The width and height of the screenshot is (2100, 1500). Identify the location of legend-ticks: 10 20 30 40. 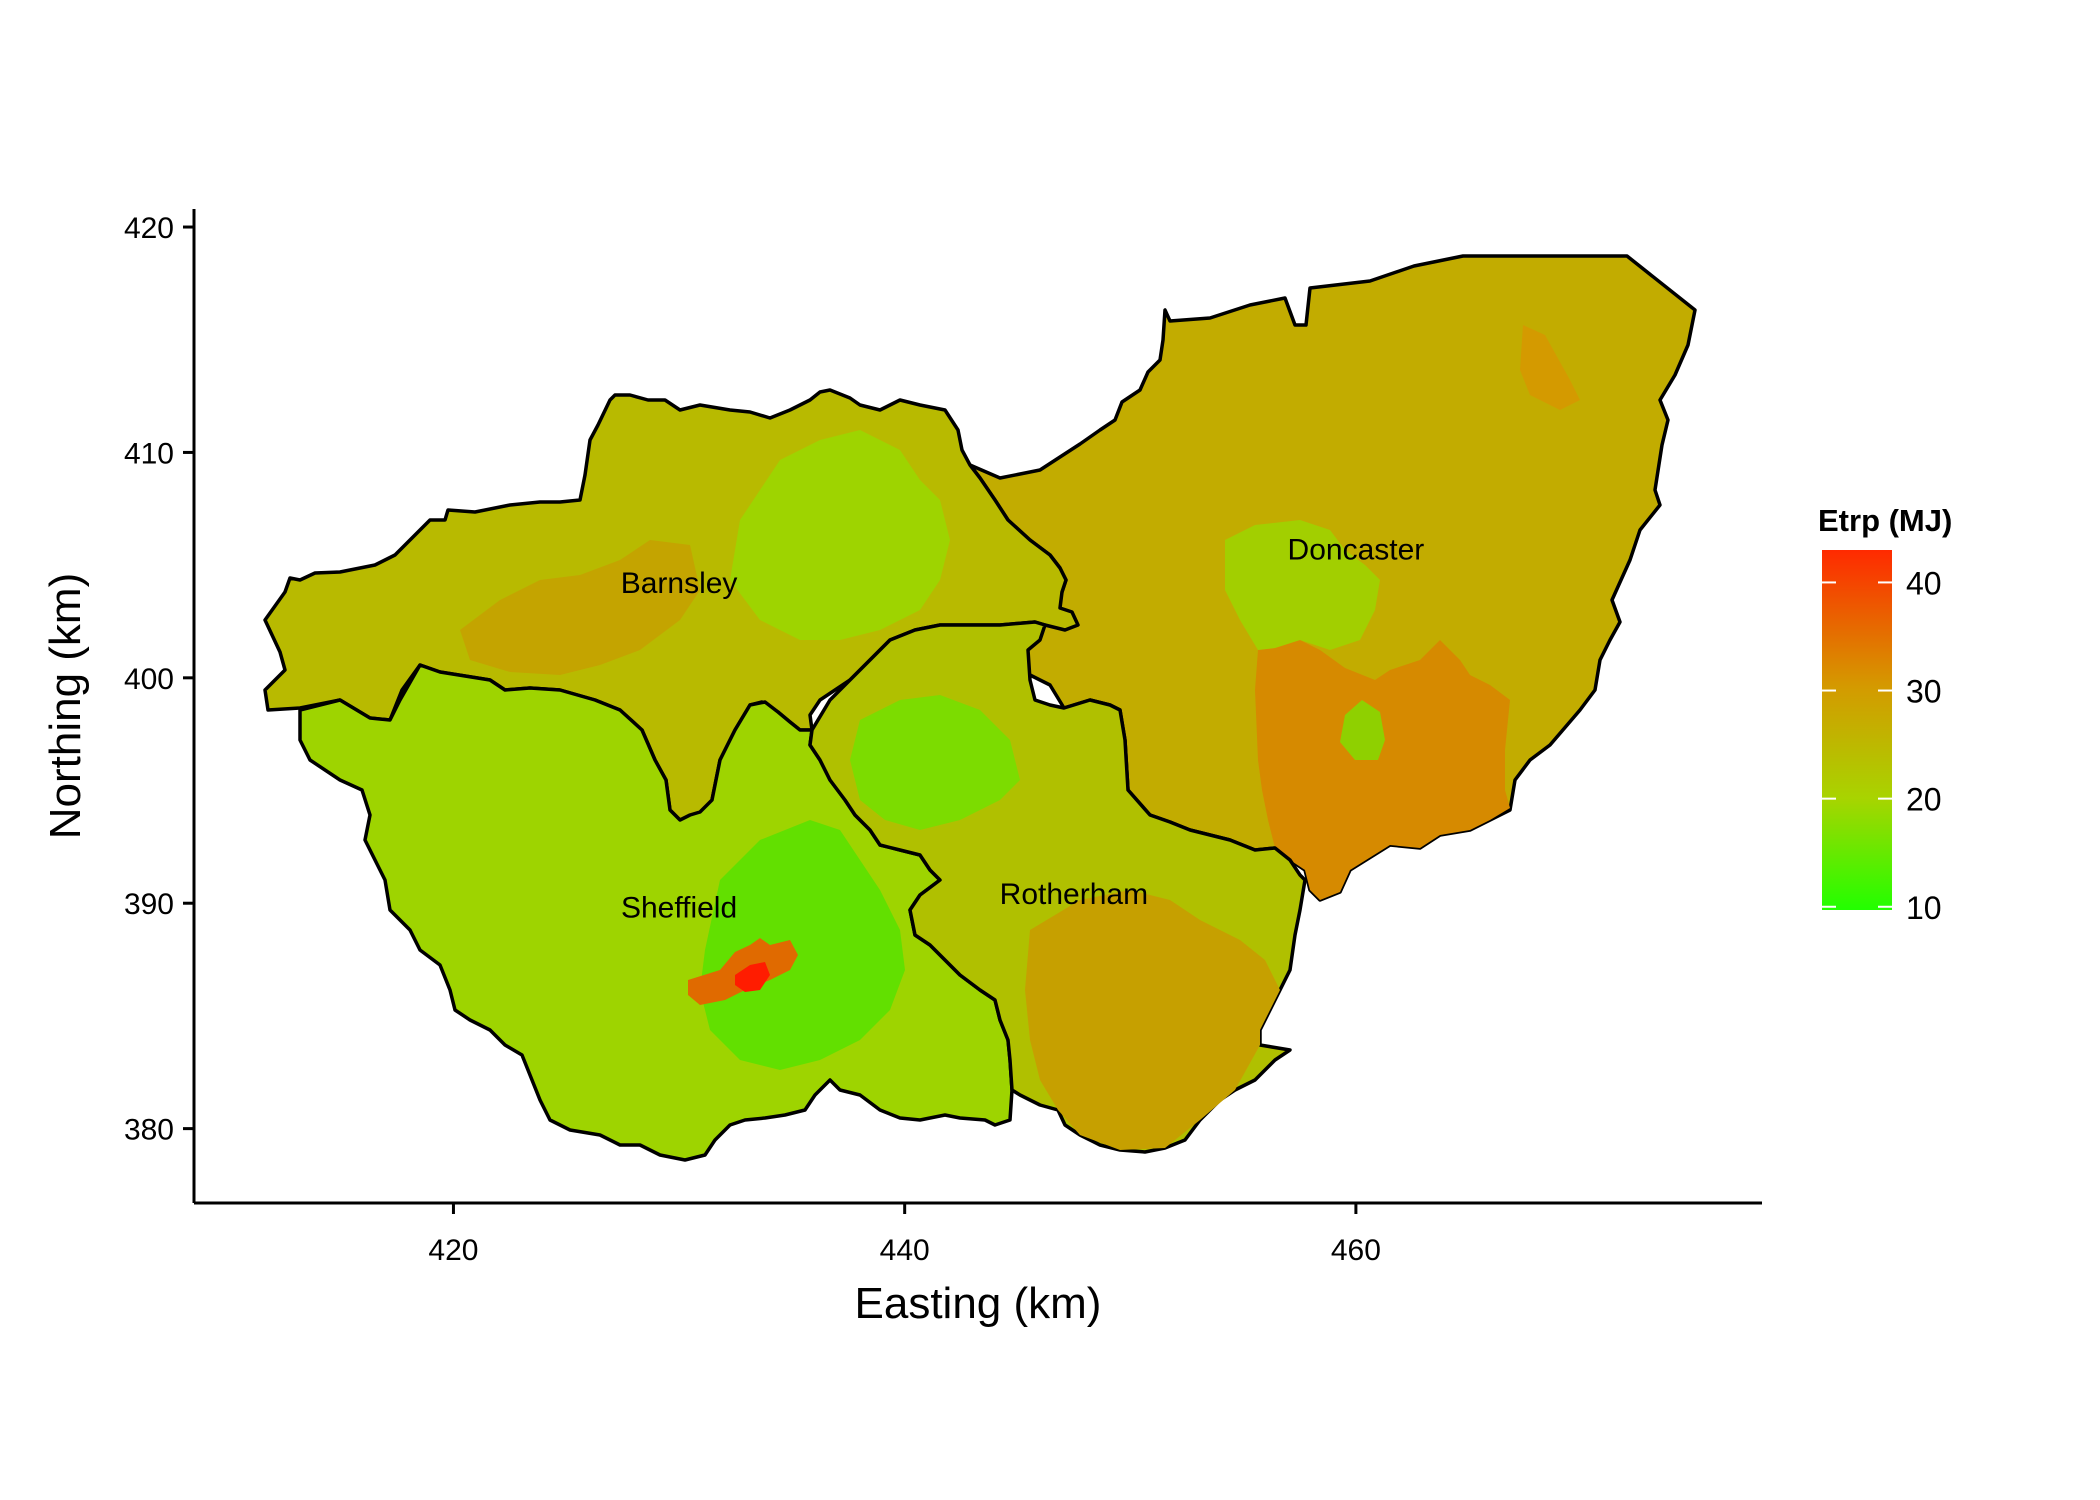
(1882, 745).